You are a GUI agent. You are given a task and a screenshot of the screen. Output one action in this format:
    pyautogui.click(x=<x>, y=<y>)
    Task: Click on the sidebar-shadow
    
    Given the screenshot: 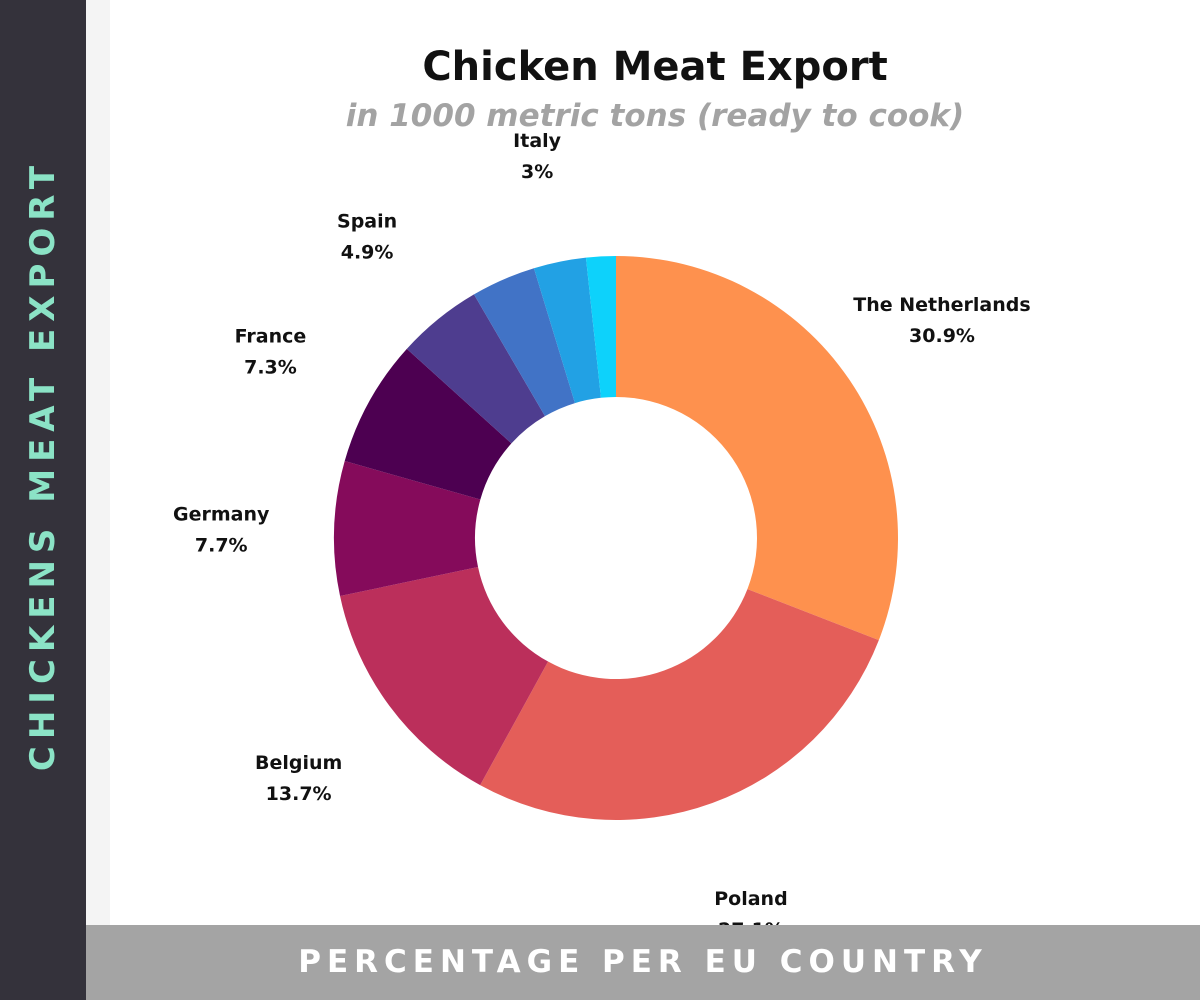 What is the action you would take?
    pyautogui.click(x=98, y=462)
    